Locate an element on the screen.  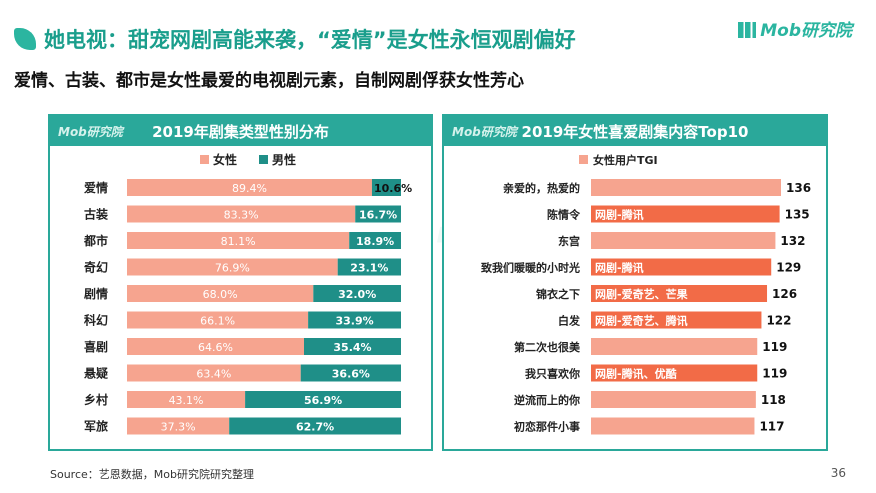
category-label: 军旅 is located at coordinates (96, 426).